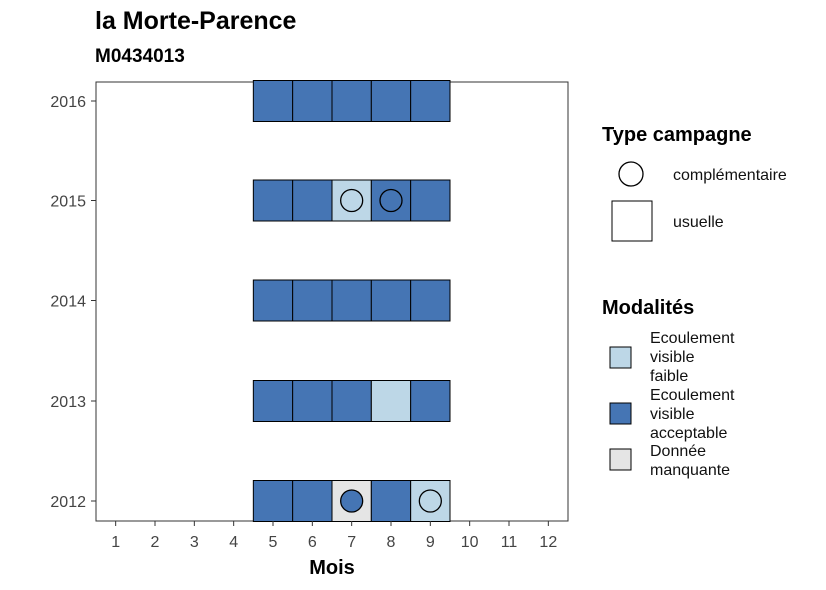 This screenshot has height=590, width=826. Describe the element at coordinates (632, 221) in the screenshot. I see `legend-usuelle-key` at that location.